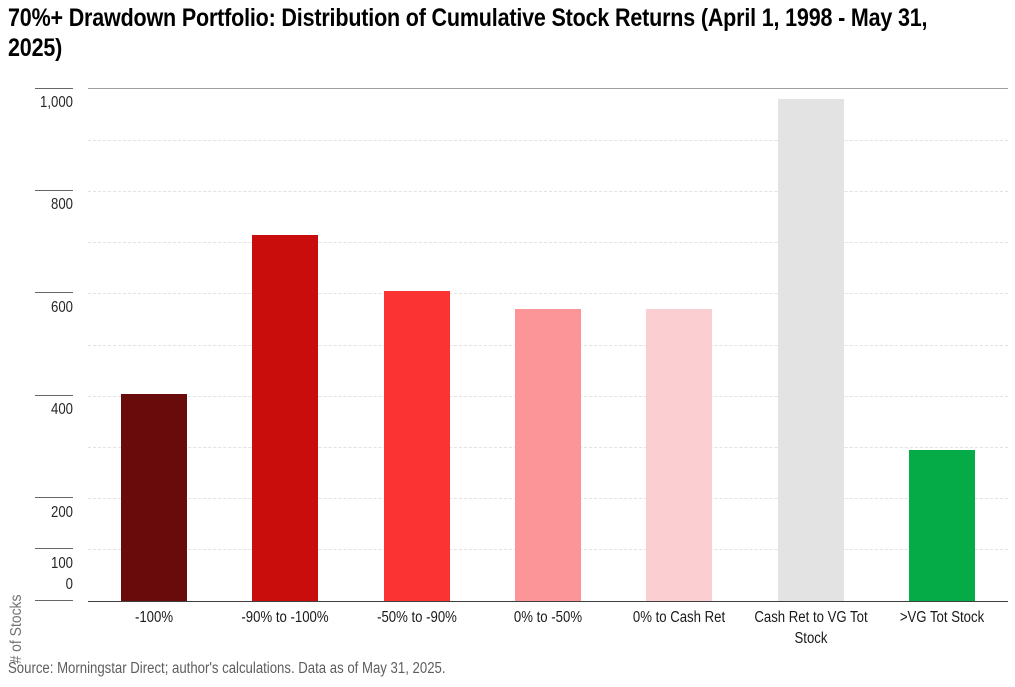 This screenshot has height=687, width=1015. I want to click on chart-title-line-2: 2025), so click(35, 48).